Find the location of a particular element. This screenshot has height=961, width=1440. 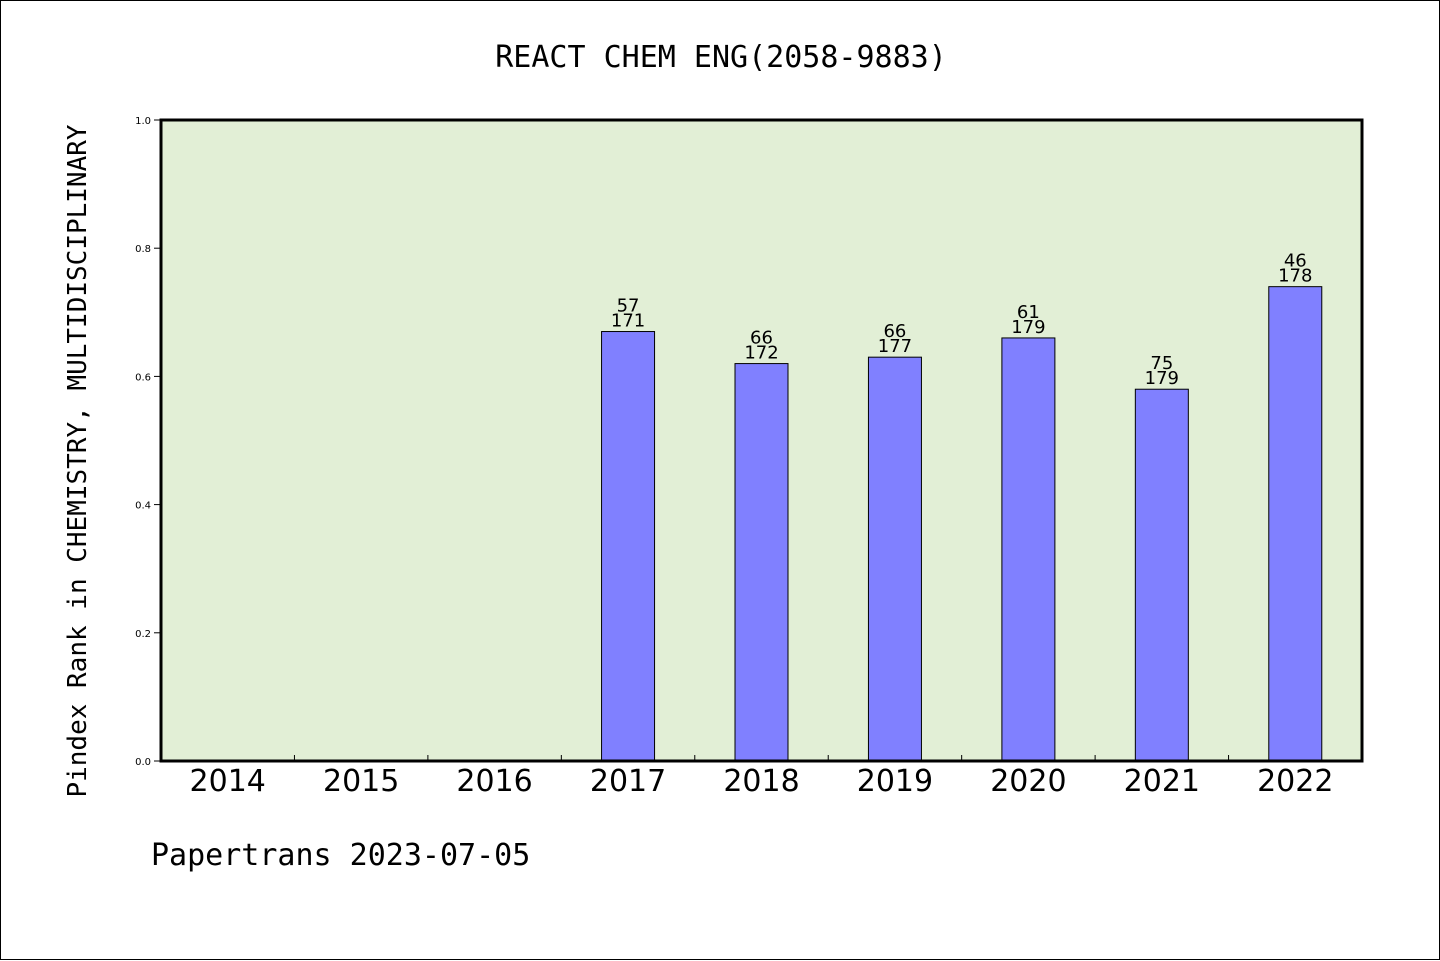

y-tick-label: 0.0 is located at coordinates (143, 762).